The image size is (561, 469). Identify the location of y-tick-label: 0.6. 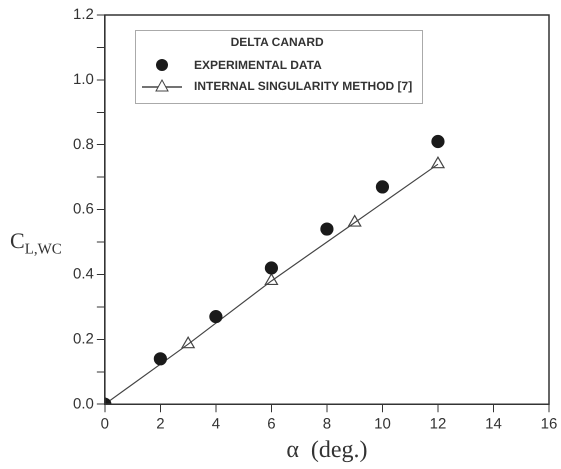
(83, 209).